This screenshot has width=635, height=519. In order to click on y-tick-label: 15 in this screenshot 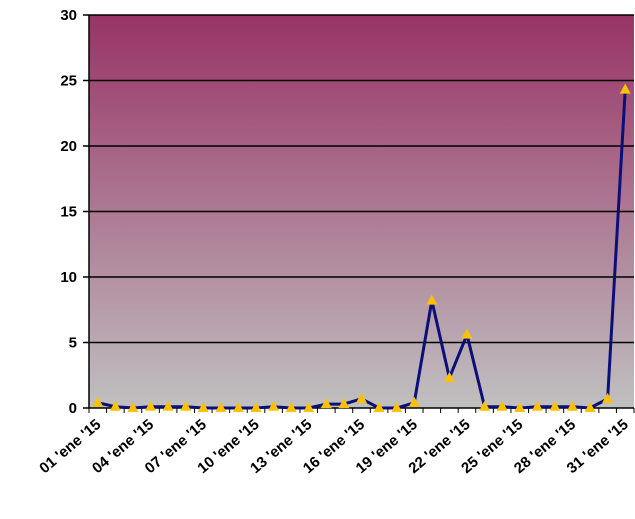, I will do `click(68, 212)`.